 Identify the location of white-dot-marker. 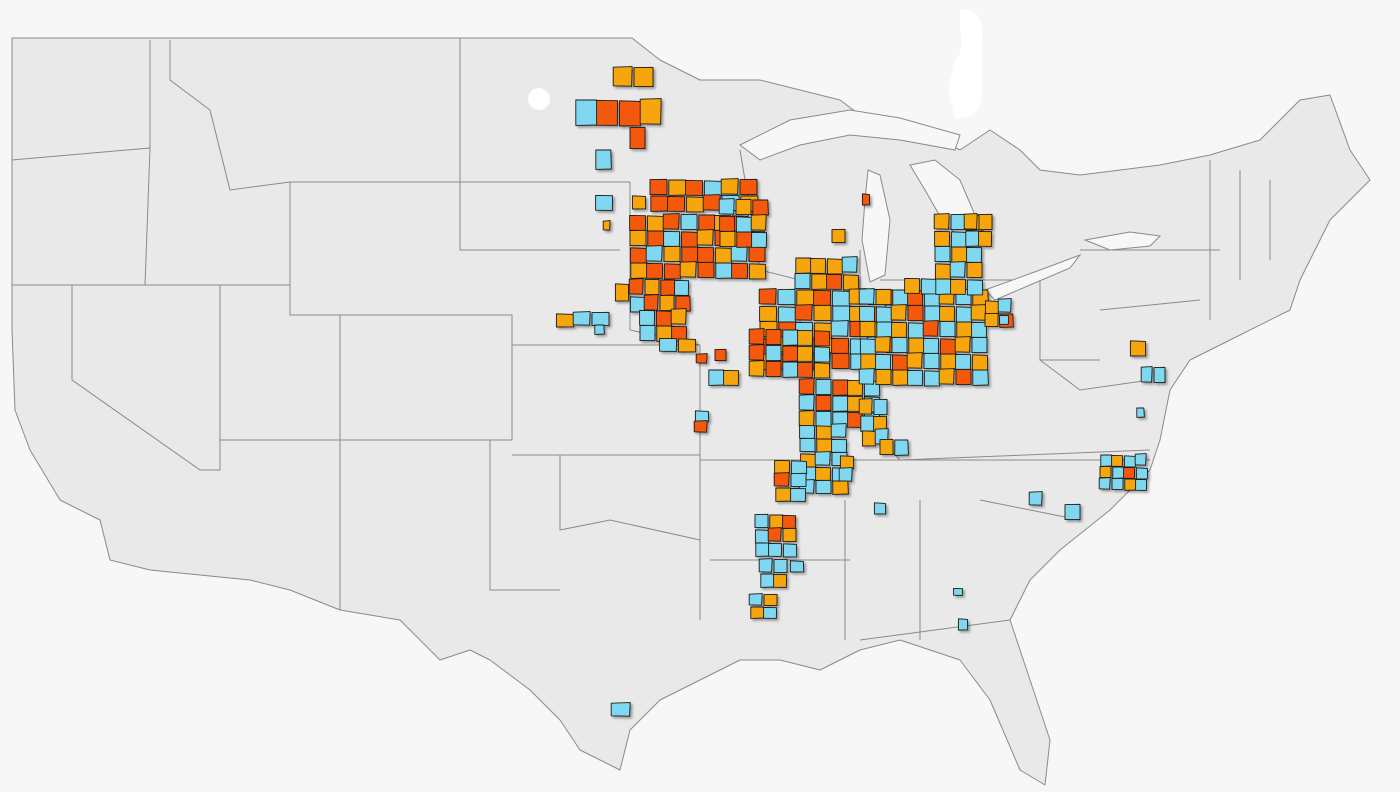
(539, 99).